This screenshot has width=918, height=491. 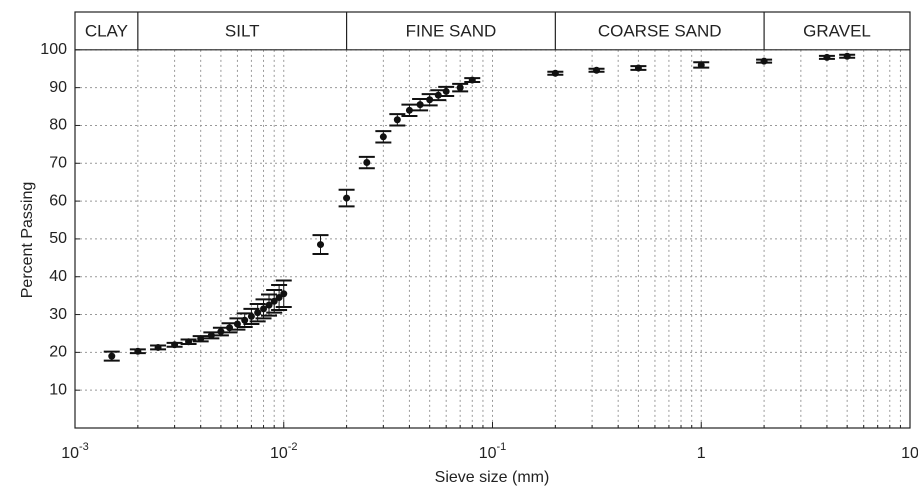 I want to click on y-axis-title: Percent Passing, so click(x=27, y=240).